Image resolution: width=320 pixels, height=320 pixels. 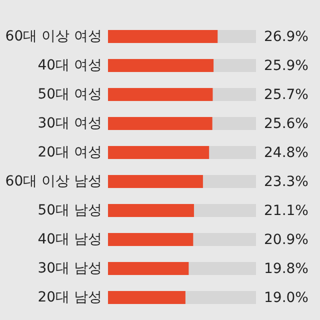 I want to click on data-label: 19.0%, so click(x=286, y=298).